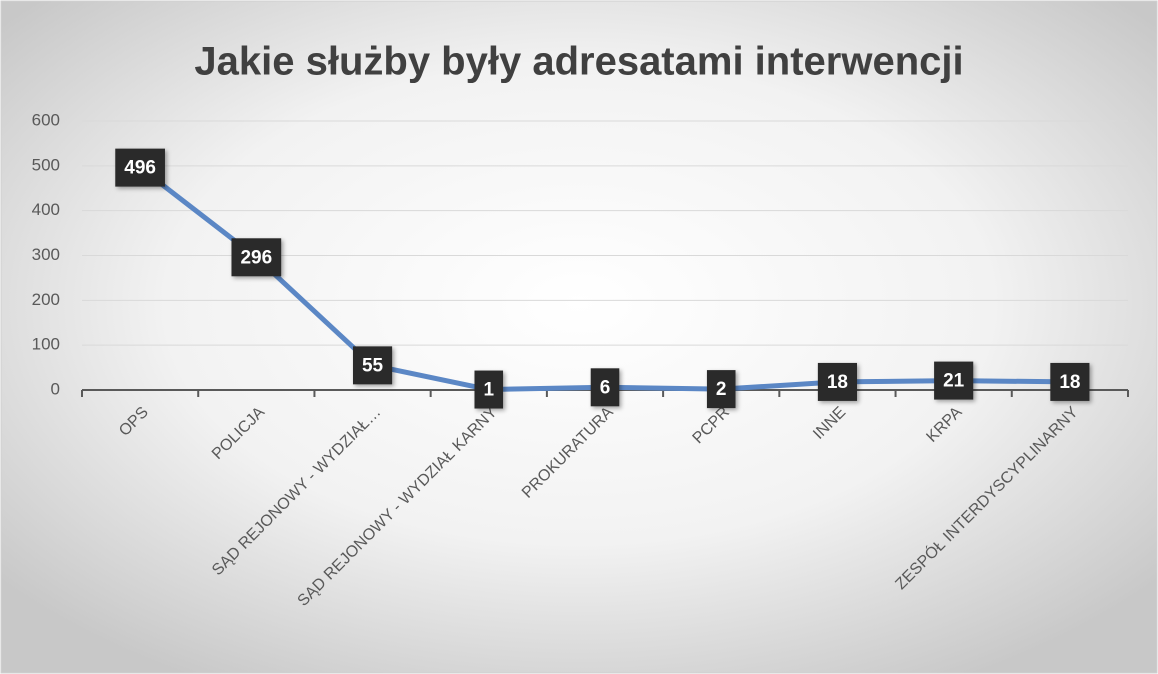 This screenshot has width=1158, height=674. I want to click on data-label-group: 21, so click(954, 380).